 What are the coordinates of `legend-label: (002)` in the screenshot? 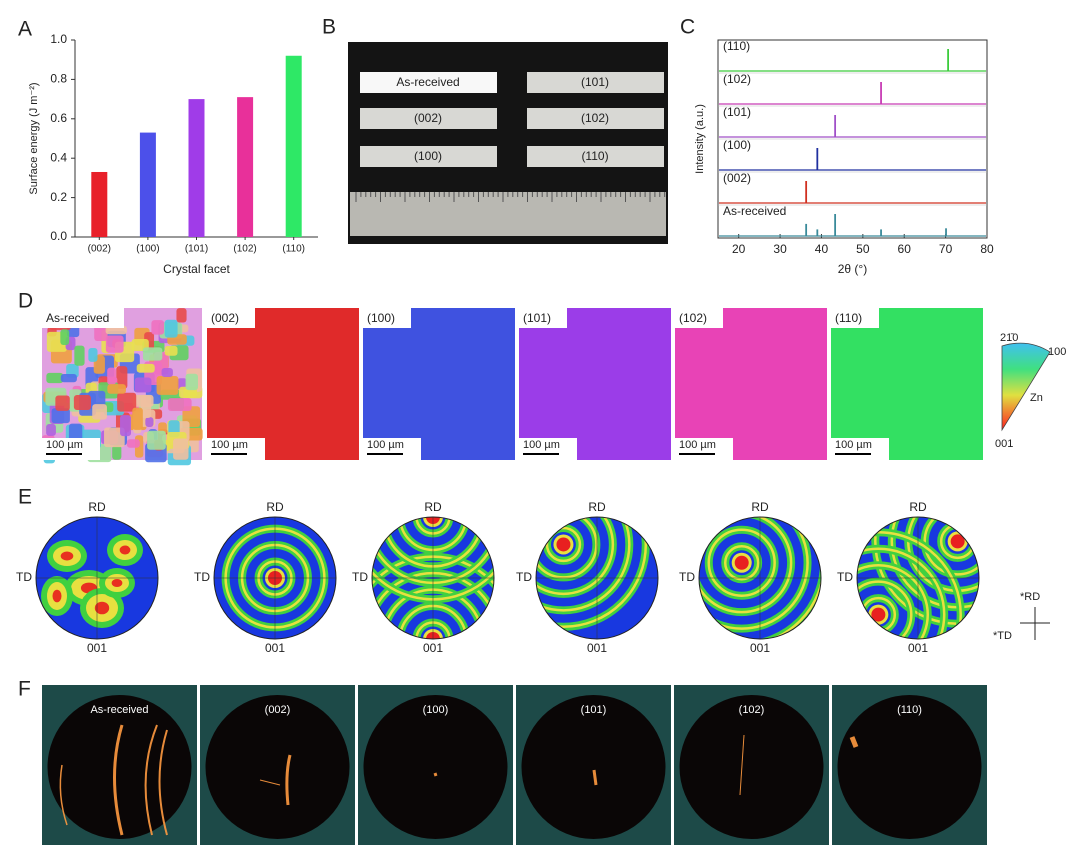 It's located at (737, 178).